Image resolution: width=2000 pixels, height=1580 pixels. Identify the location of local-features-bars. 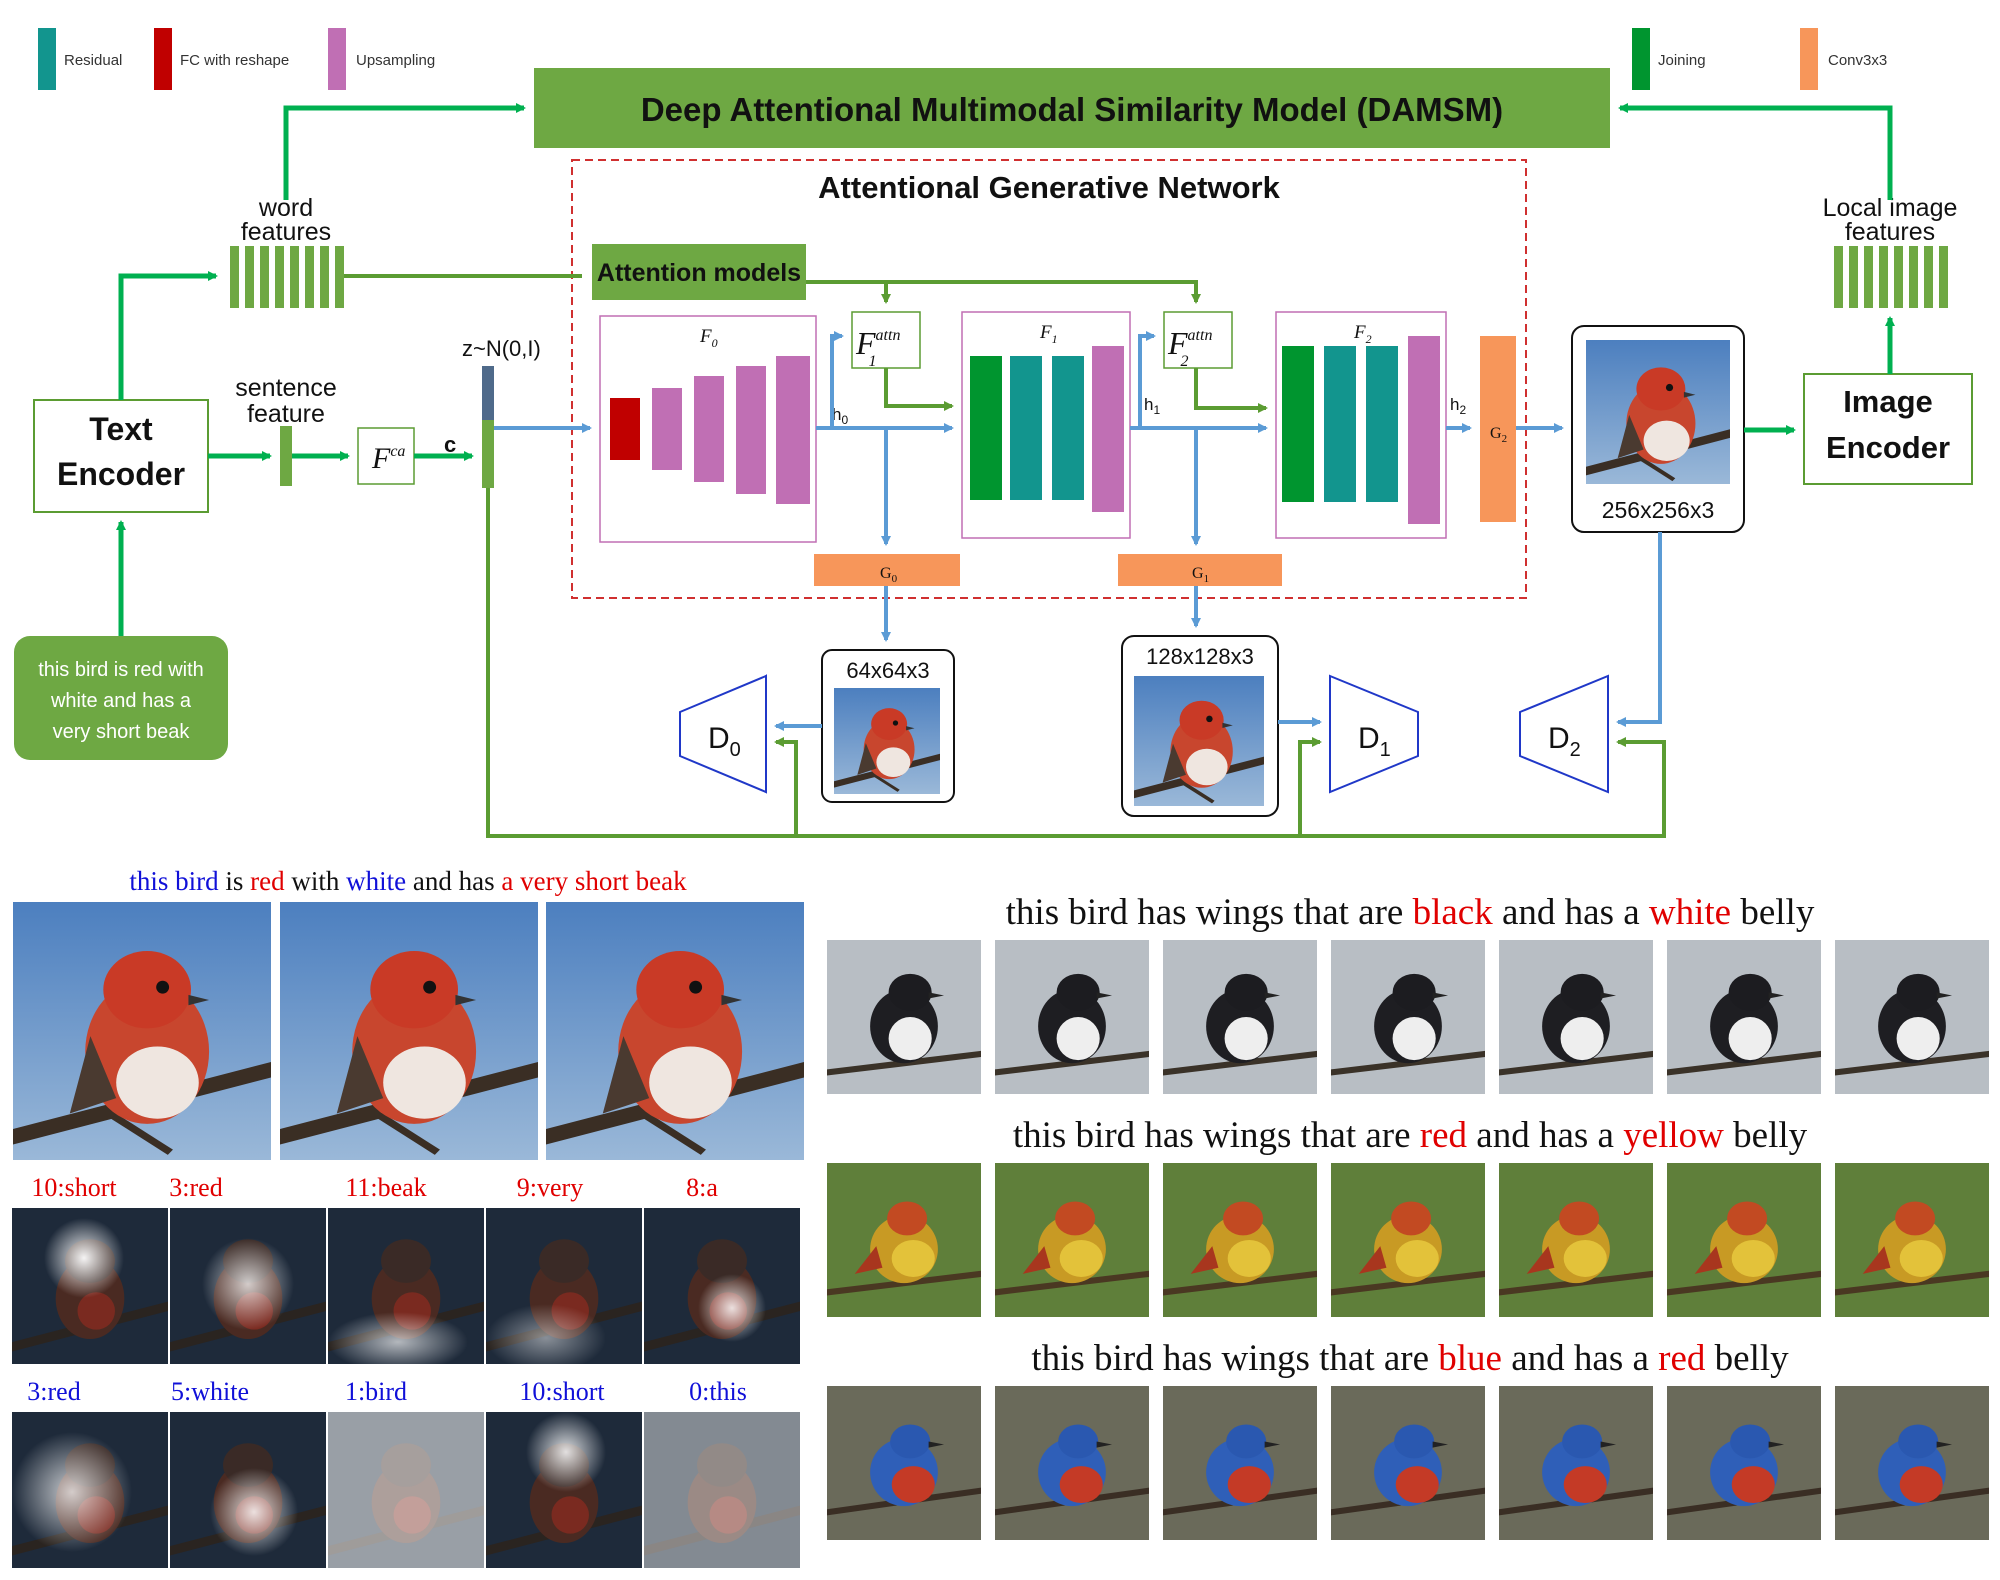
(1891, 277).